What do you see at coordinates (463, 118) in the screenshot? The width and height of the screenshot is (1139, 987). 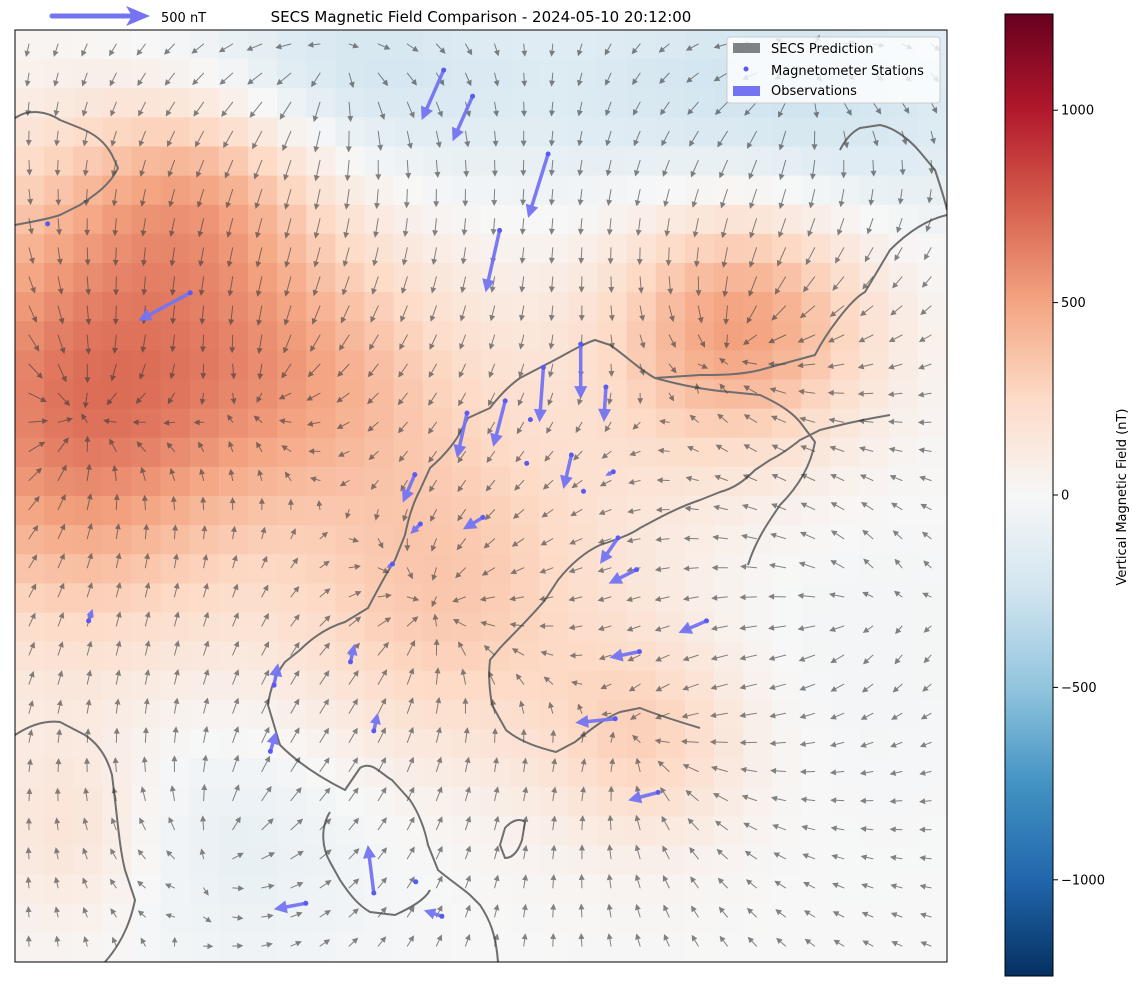 I see `observation-arrow` at bounding box center [463, 118].